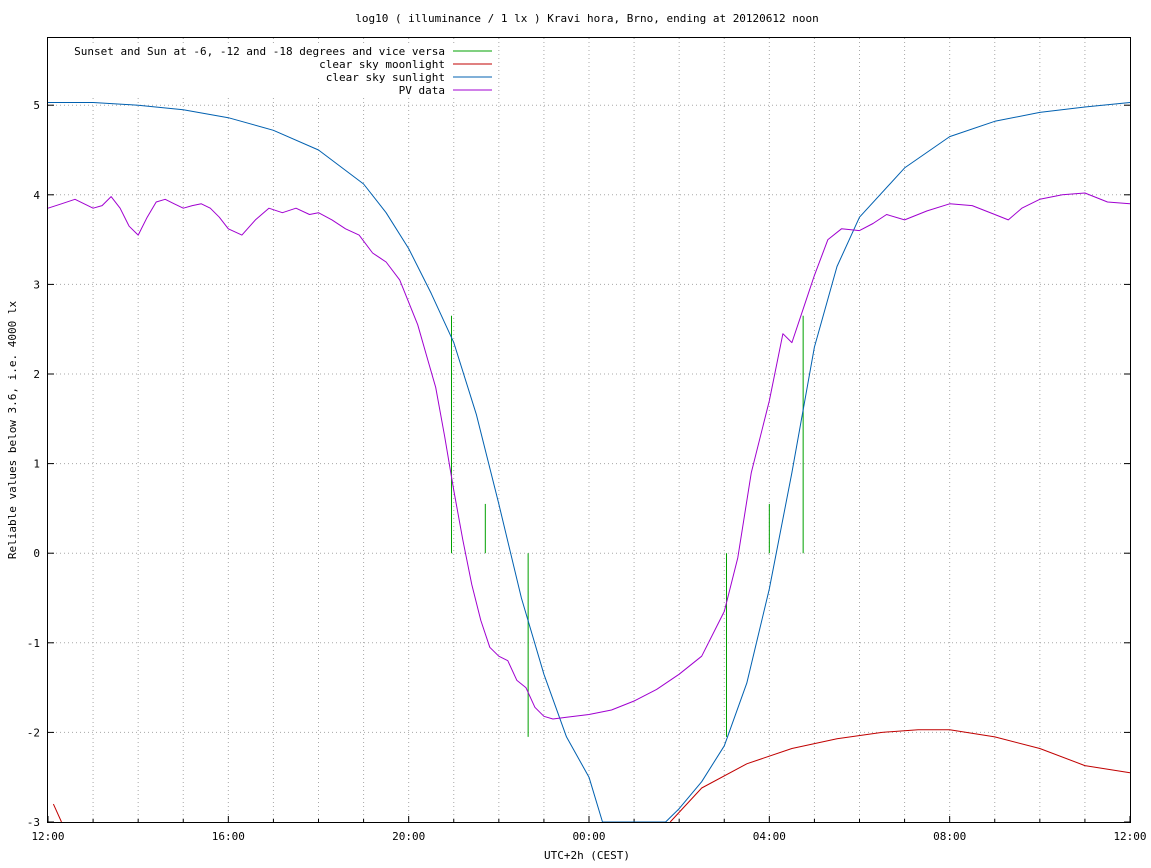  Describe the element at coordinates (422, 90) in the screenshot. I see `legend-label: PV data` at that location.